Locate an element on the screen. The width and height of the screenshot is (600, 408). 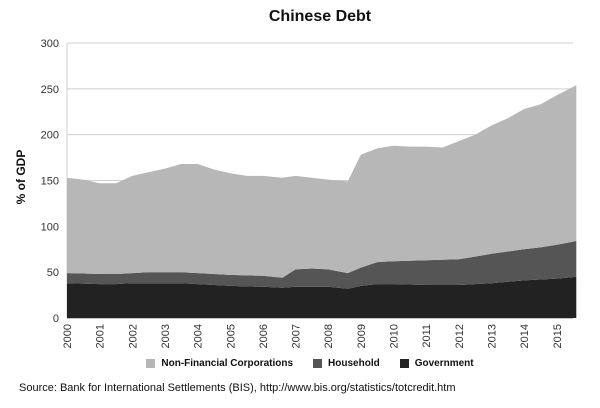
x-tick-label: 2012 is located at coordinates (460, 336).